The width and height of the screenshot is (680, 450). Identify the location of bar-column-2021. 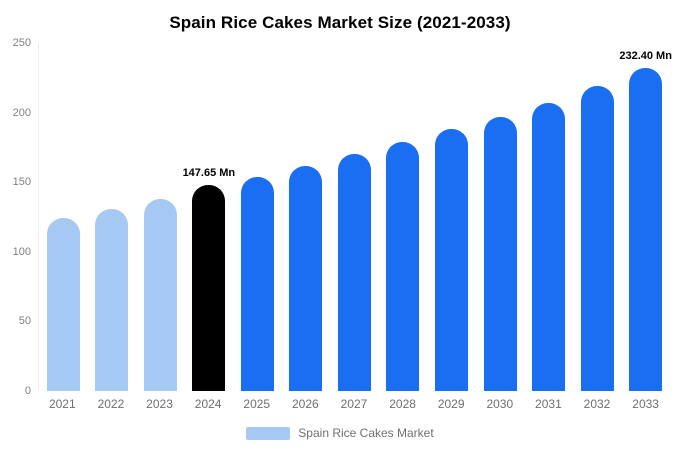
(63, 217).